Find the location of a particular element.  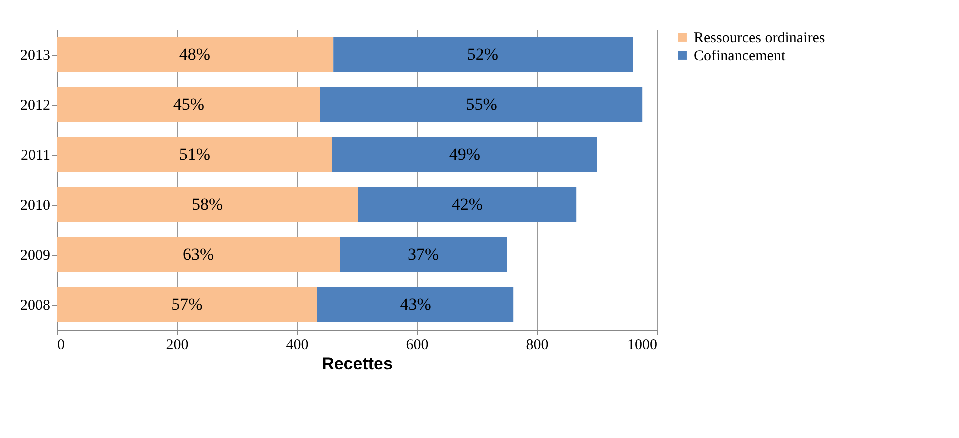

y-tick-label: 2011 is located at coordinates (35, 156).